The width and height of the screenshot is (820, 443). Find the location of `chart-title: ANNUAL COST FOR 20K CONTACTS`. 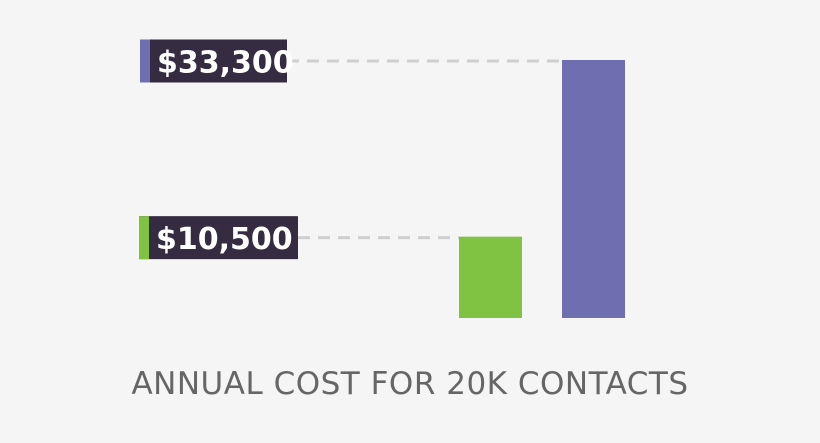

chart-title: ANNUAL COST FOR 20K CONTACTS is located at coordinates (410, 384).